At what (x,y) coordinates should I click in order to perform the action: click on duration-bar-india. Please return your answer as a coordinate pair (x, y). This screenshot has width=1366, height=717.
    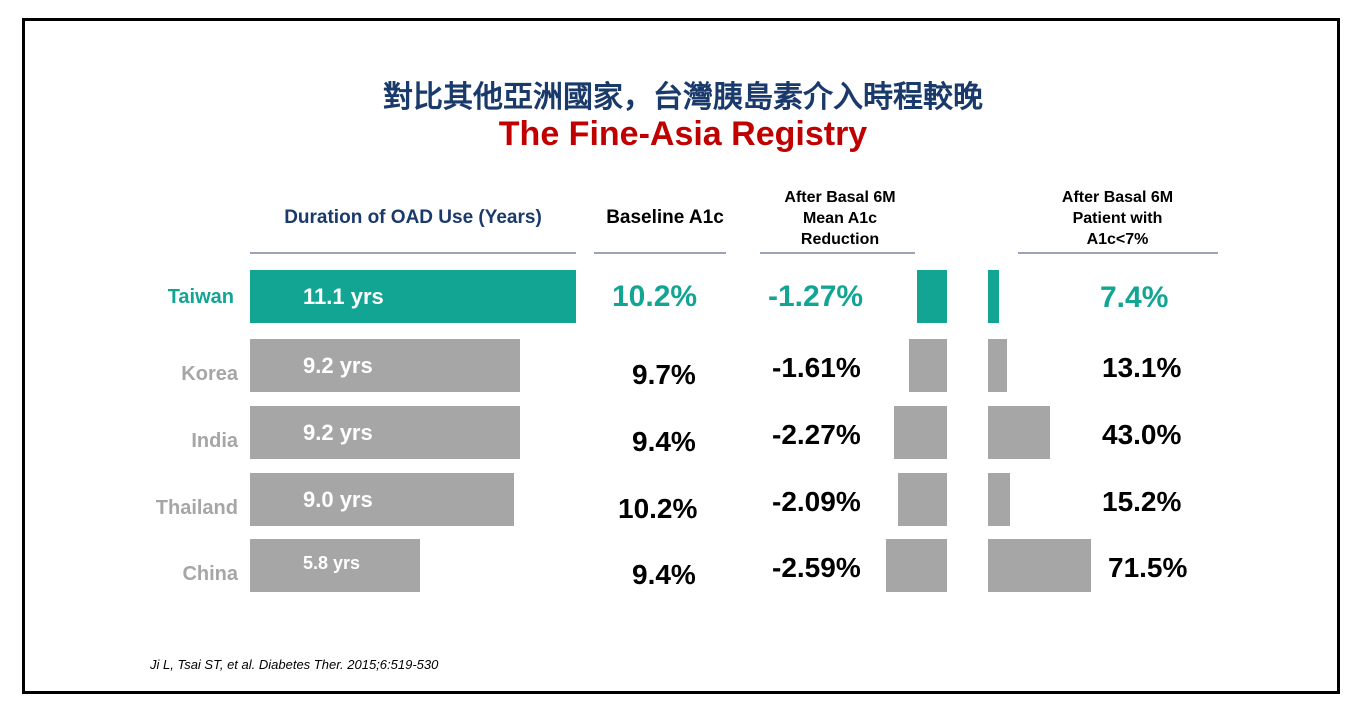
    Looking at the image, I should click on (385, 432).